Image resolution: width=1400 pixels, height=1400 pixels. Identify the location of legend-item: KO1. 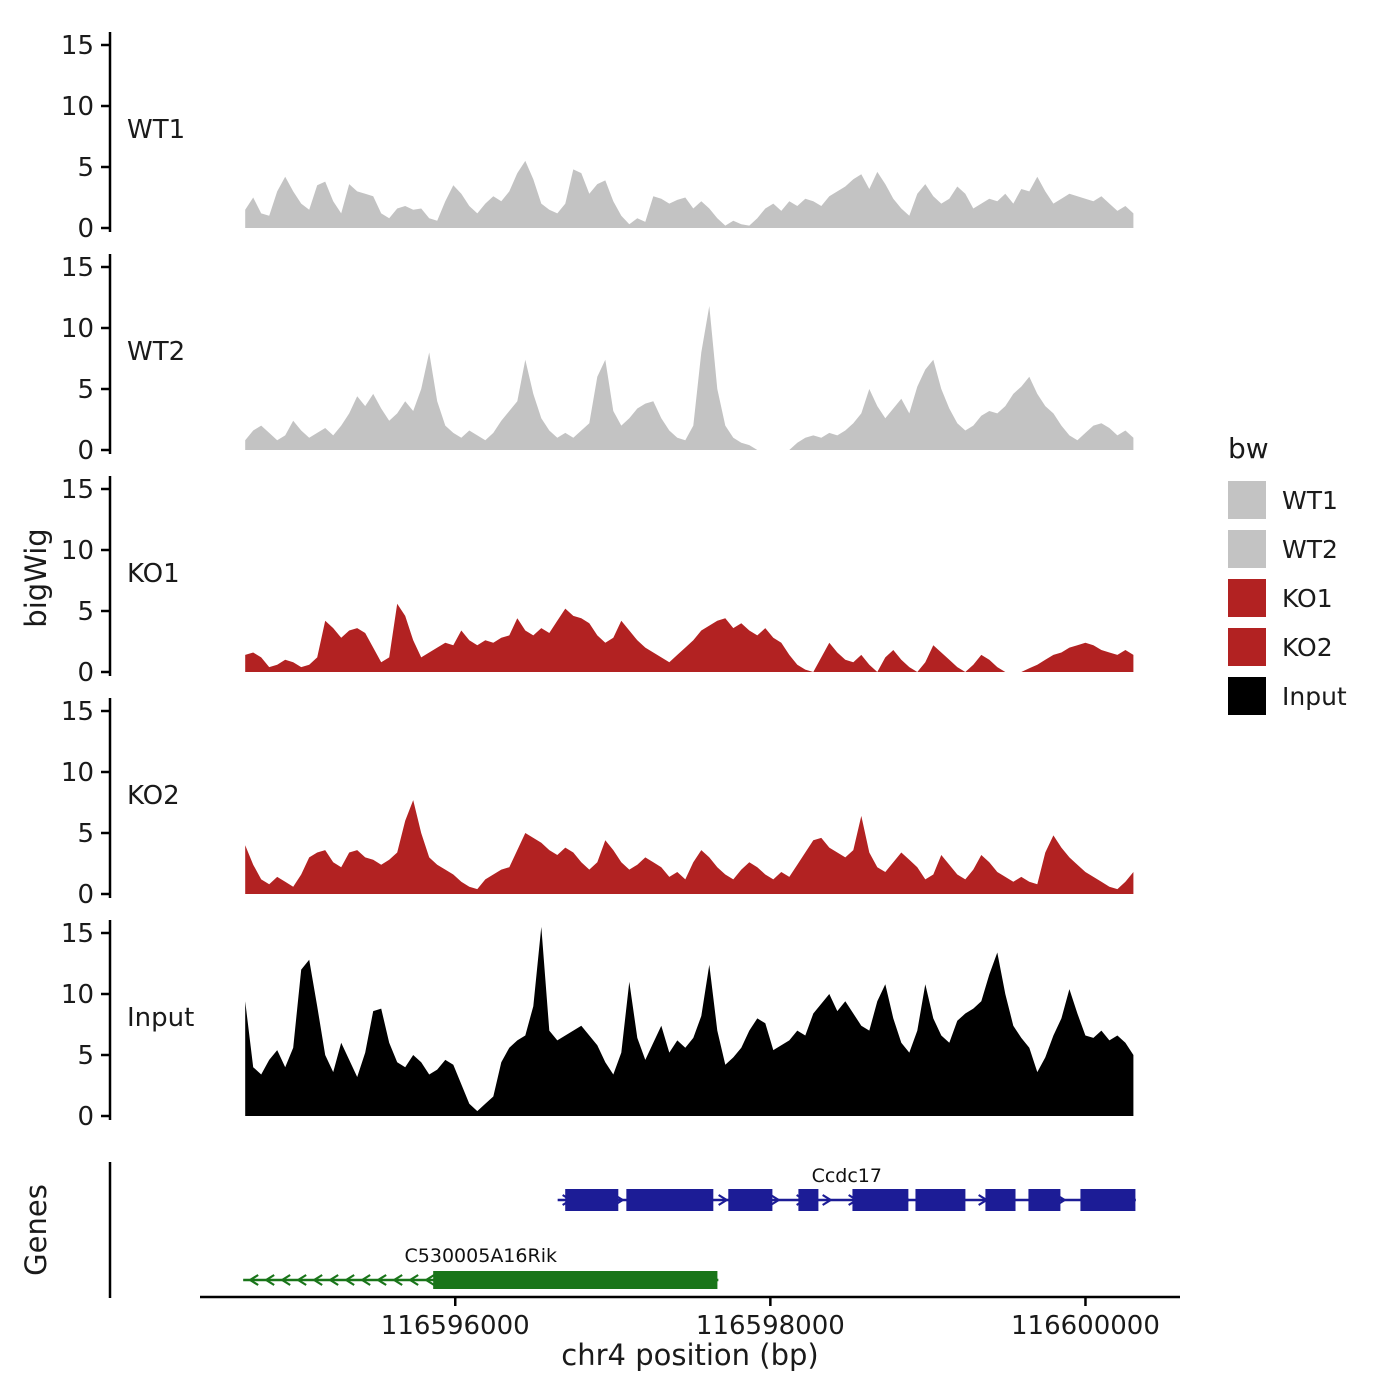
(1287, 598).